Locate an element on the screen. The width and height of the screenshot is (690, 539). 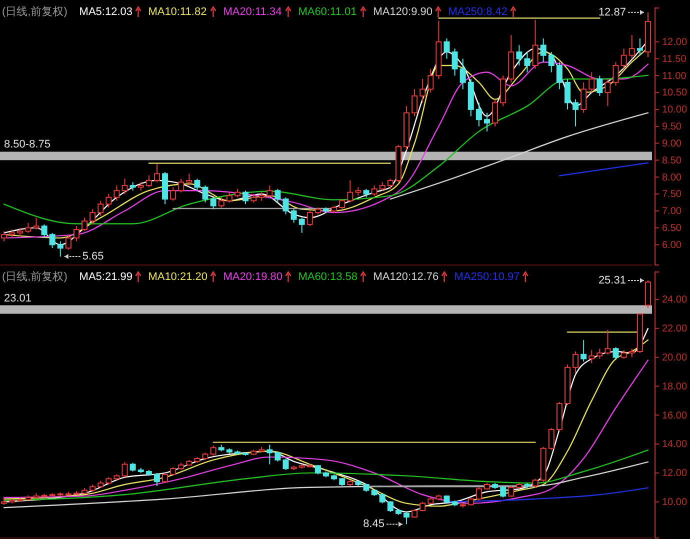
y-tick-label: 11.50 is located at coordinates (674, 59).